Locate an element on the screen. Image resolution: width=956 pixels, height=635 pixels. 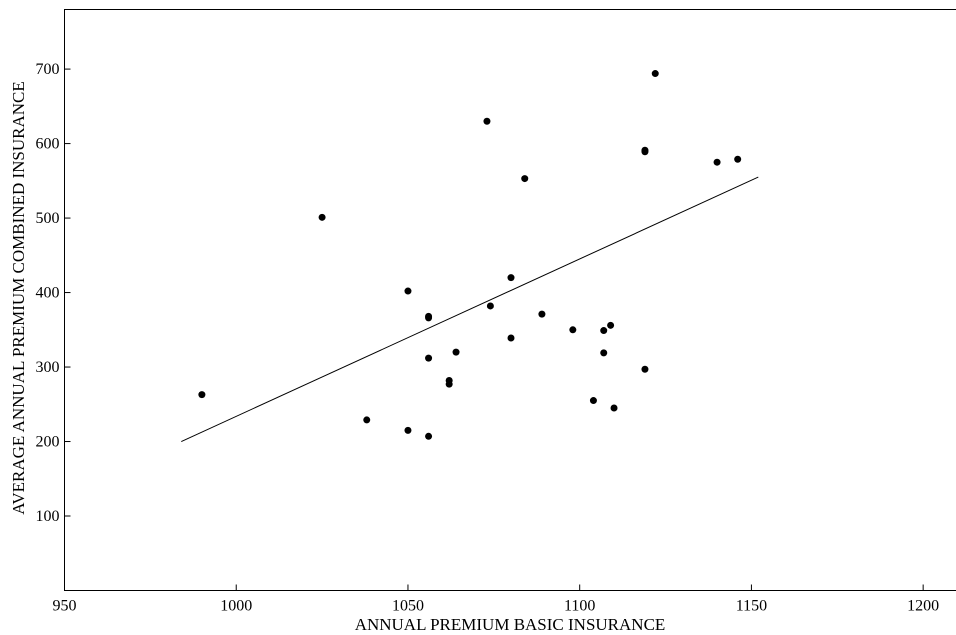
x-tick-label: 1050 is located at coordinates (408, 606).